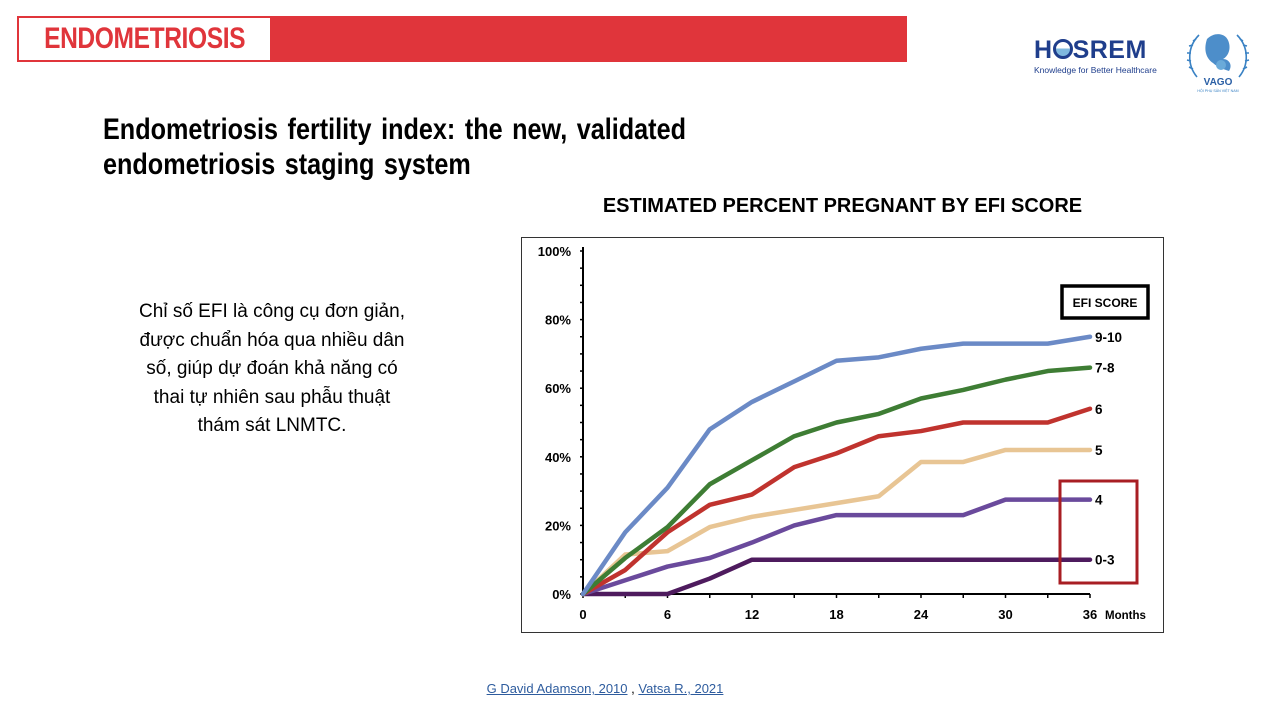  I want to click on reference-link-vatsa: Vatsa R., 2021, so click(681, 688).